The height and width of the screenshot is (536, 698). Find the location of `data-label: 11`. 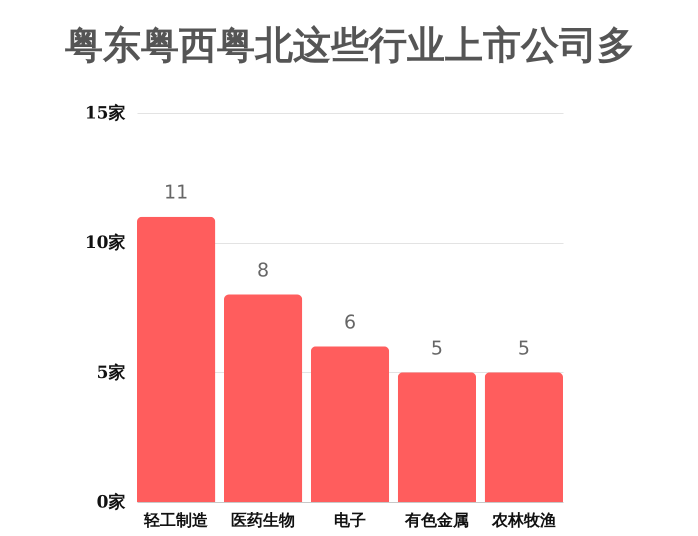

data-label: 11 is located at coordinates (176, 193).